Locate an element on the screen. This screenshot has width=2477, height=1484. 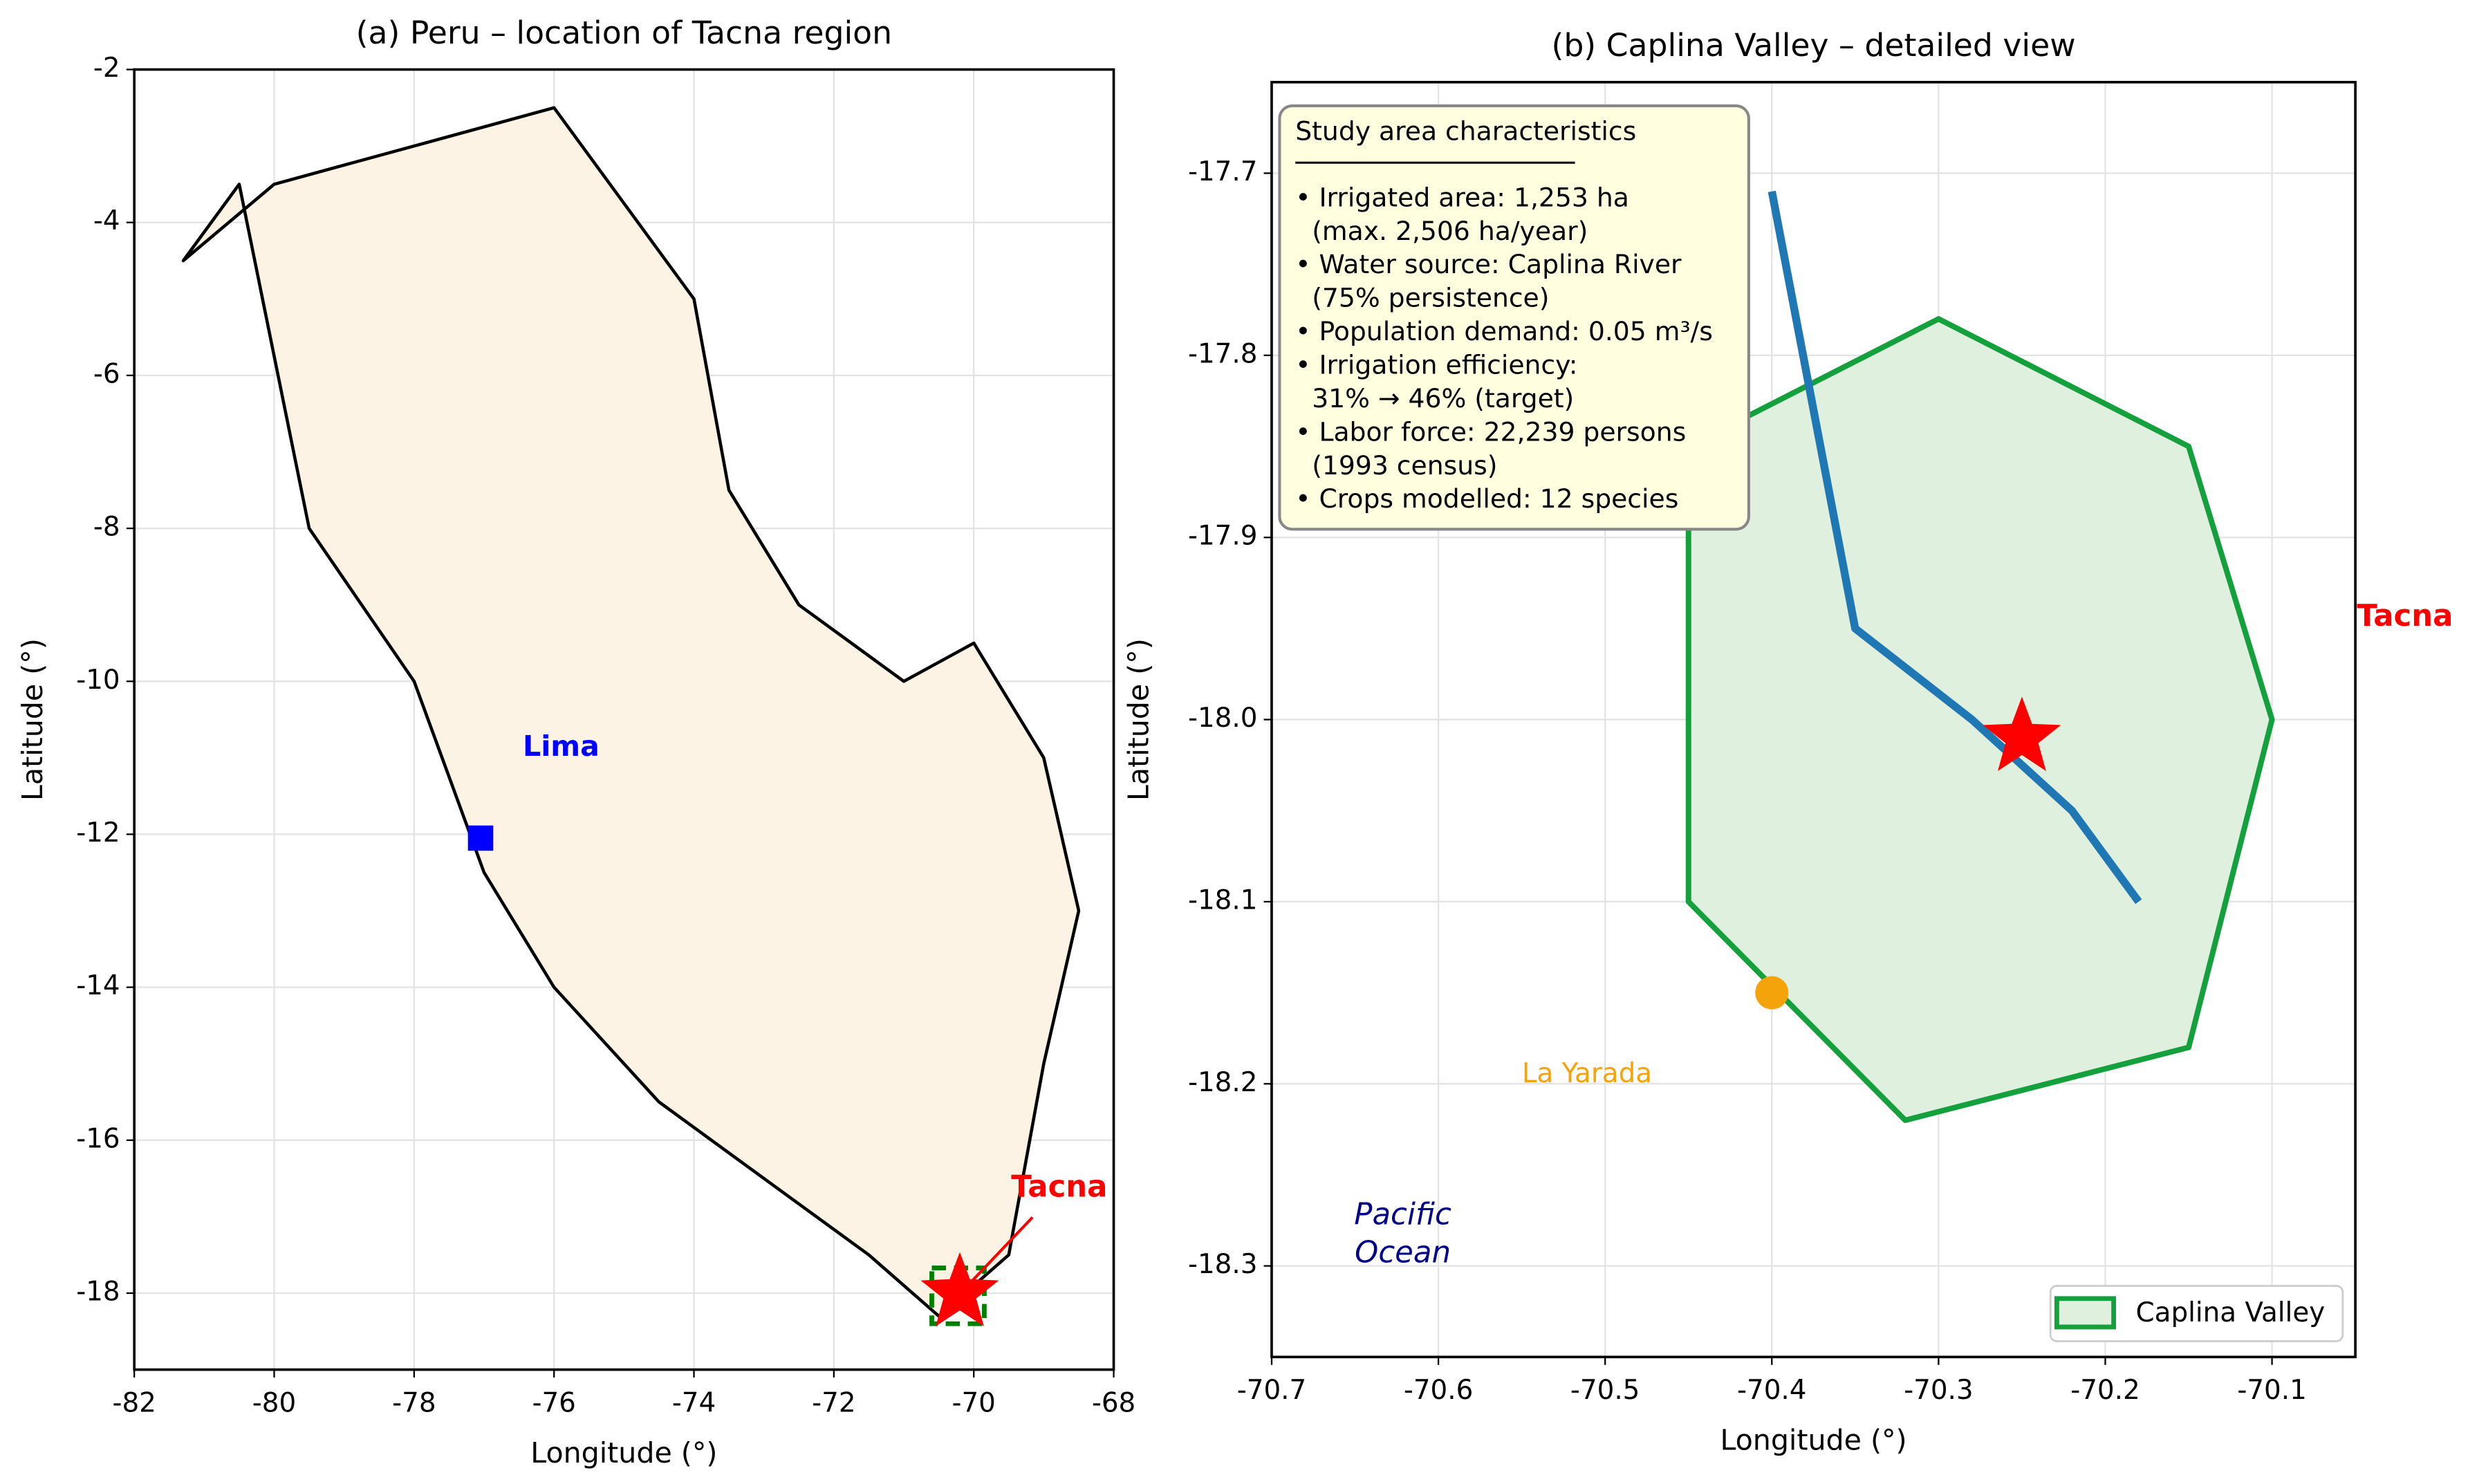
chart-title: (b) Caplina Valley – detailed view is located at coordinates (1814, 45).